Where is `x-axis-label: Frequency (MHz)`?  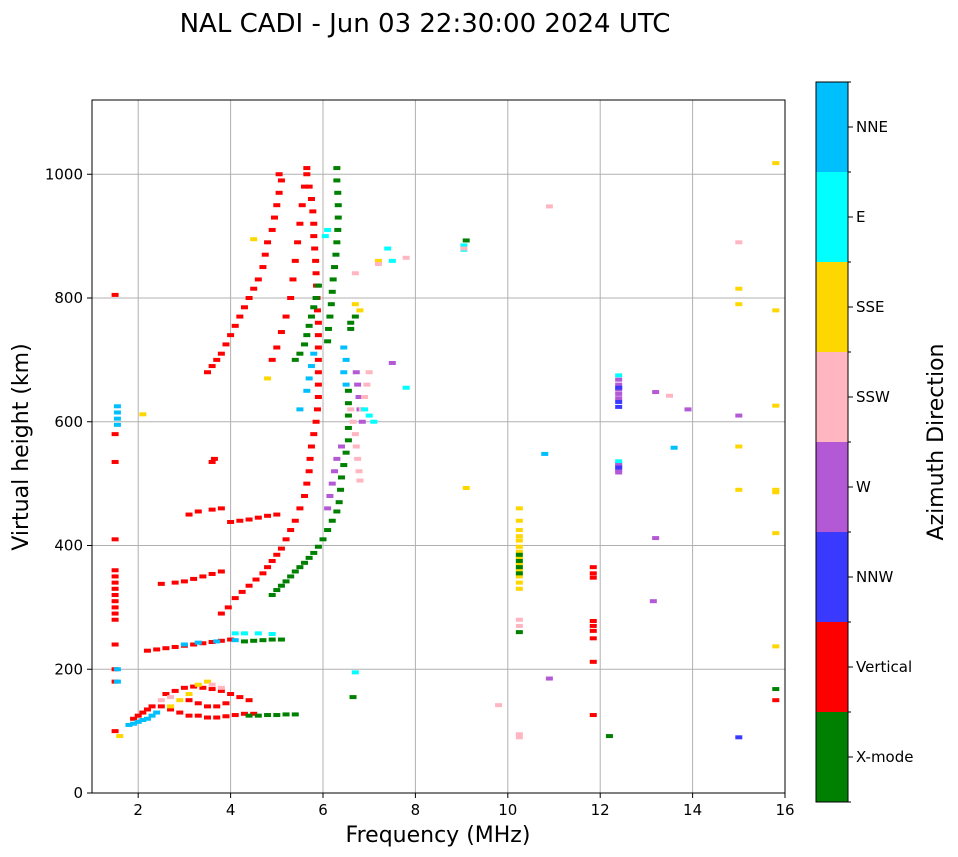 x-axis-label: Frequency (MHz) is located at coordinates (438, 835).